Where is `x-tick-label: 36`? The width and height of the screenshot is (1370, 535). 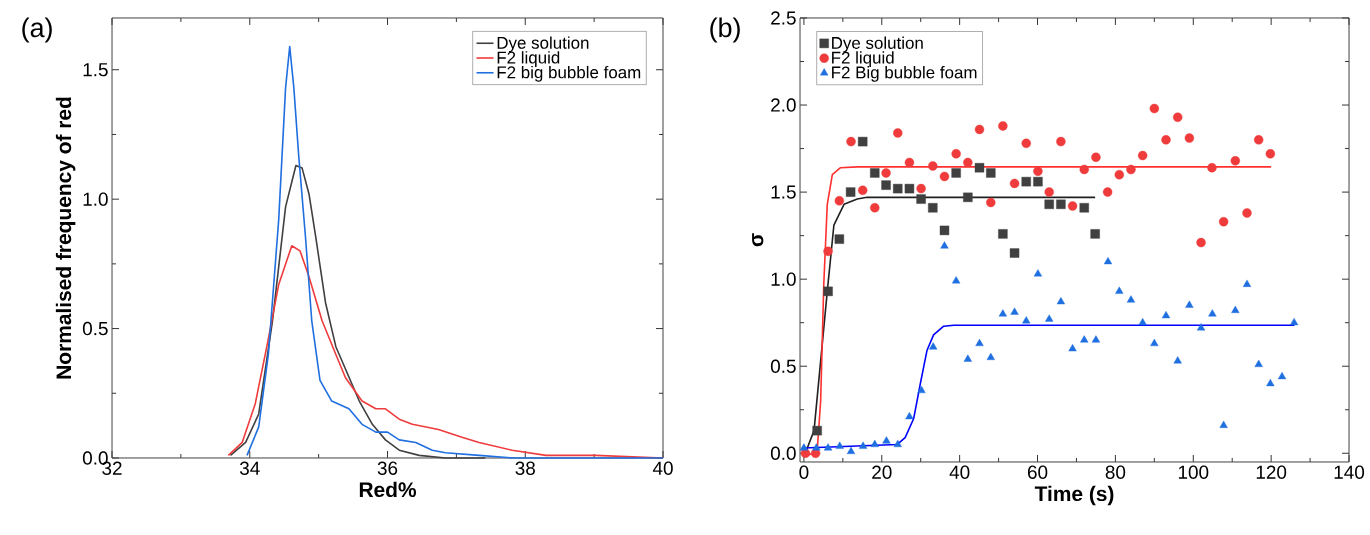 x-tick-label: 36 is located at coordinates (387, 468).